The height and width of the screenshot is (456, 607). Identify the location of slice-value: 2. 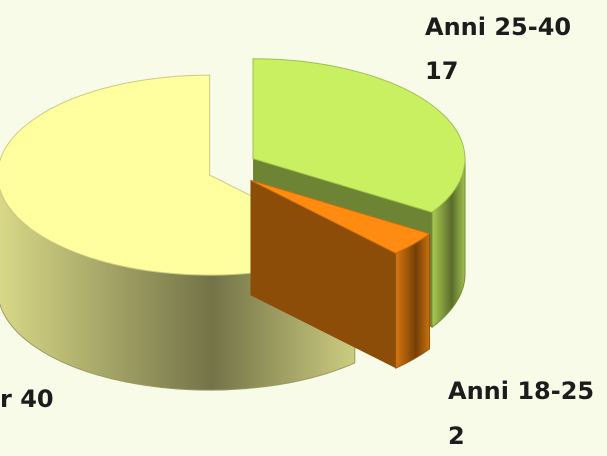
(456, 436).